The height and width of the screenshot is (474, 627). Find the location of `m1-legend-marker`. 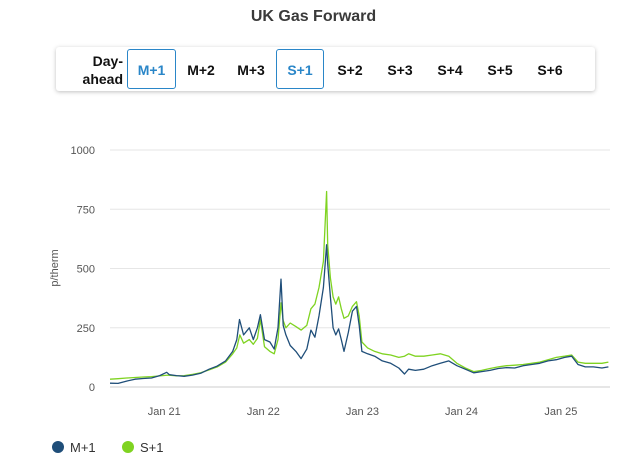

m1-legend-marker is located at coordinates (58, 447).